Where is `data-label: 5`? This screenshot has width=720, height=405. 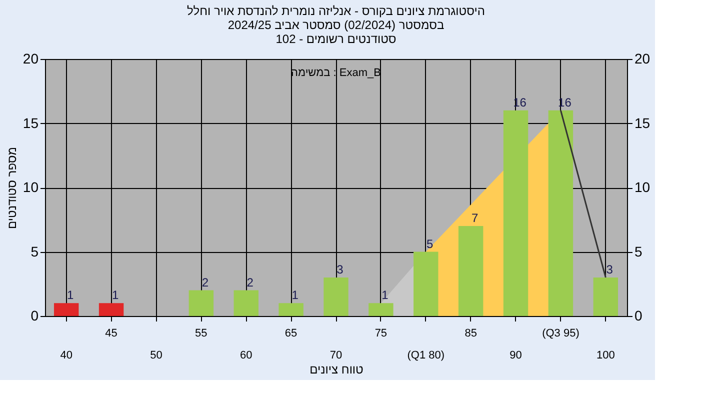
data-label: 5 is located at coordinates (430, 243).